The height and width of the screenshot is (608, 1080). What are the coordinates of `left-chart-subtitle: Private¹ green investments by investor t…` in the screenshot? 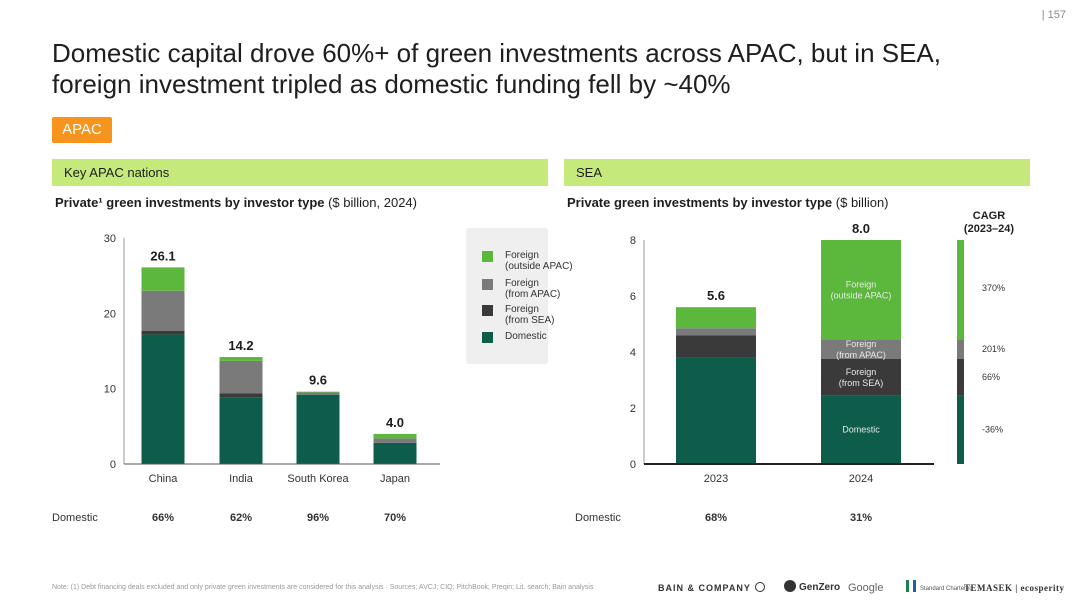 It's located at (236, 202).